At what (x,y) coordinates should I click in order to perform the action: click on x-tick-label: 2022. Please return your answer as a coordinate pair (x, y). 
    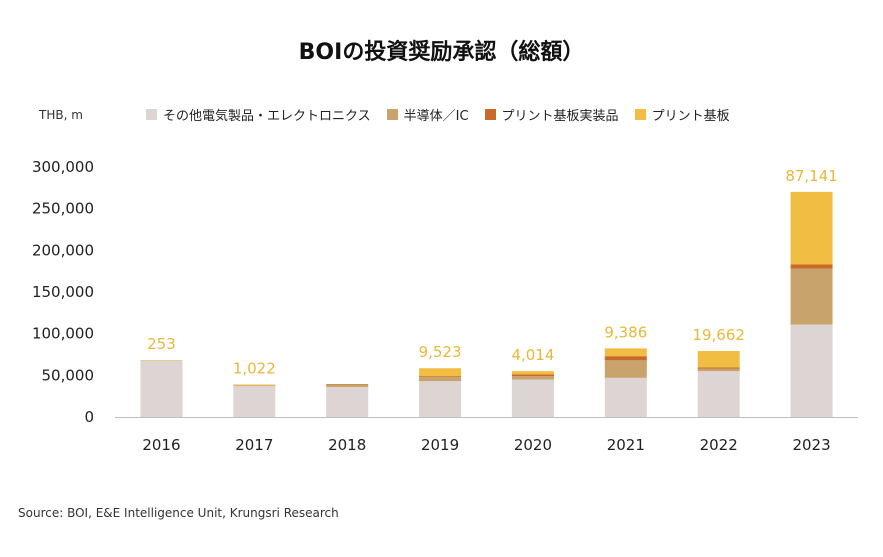
    Looking at the image, I should click on (719, 445).